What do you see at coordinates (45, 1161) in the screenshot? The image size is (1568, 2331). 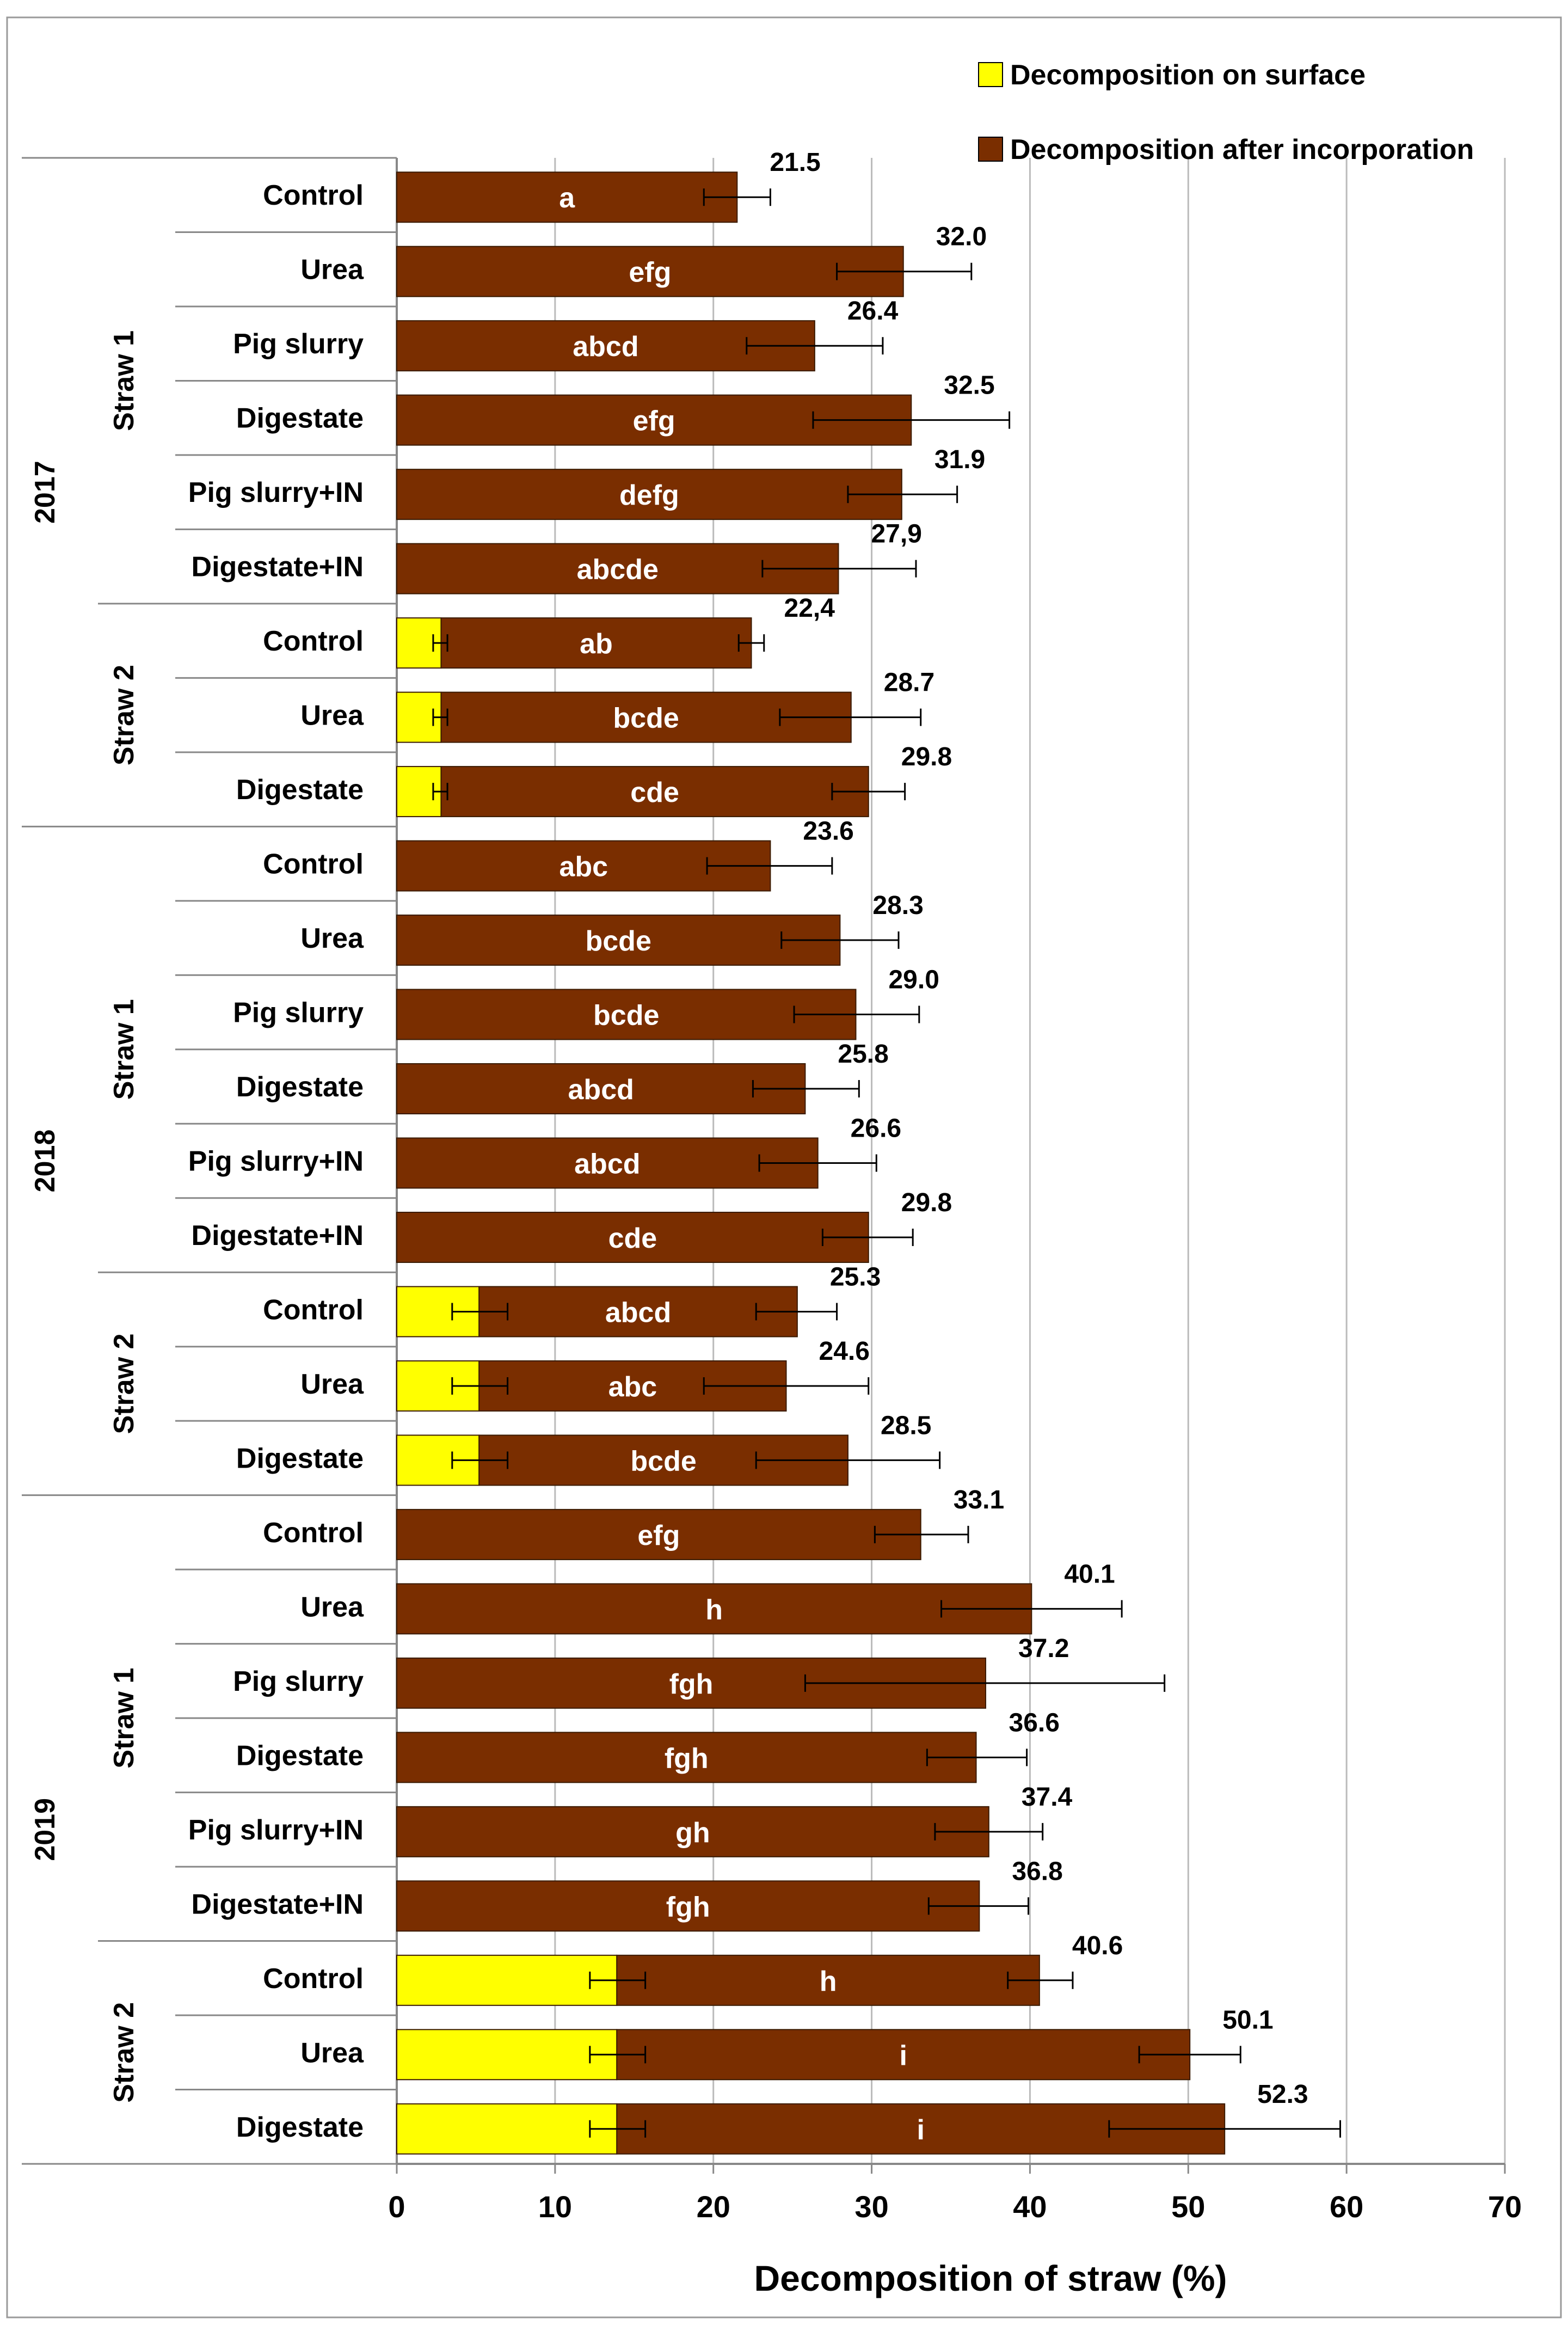 I see `year-label: 2018` at bounding box center [45, 1161].